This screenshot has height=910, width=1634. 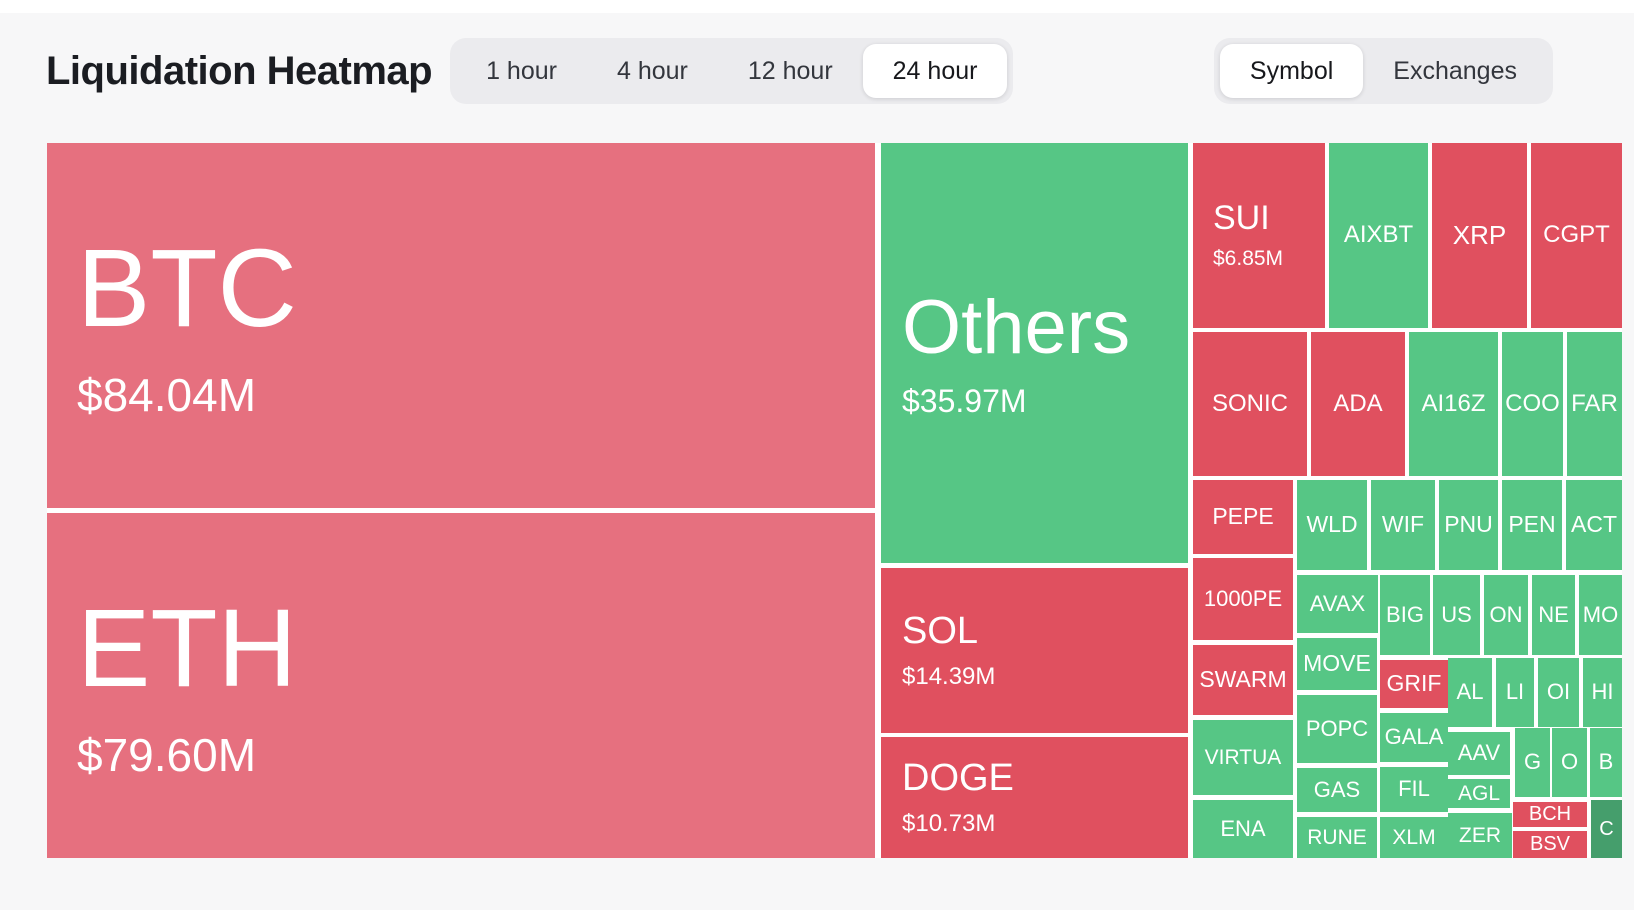 What do you see at coordinates (1248, 259) in the screenshot?
I see `cell-value: $6.85M` at bounding box center [1248, 259].